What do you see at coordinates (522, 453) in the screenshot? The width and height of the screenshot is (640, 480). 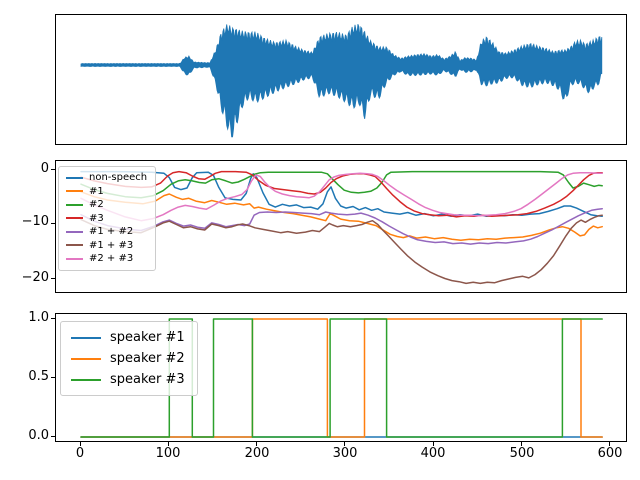 I see `xtick-label-500: 500` at bounding box center [522, 453].